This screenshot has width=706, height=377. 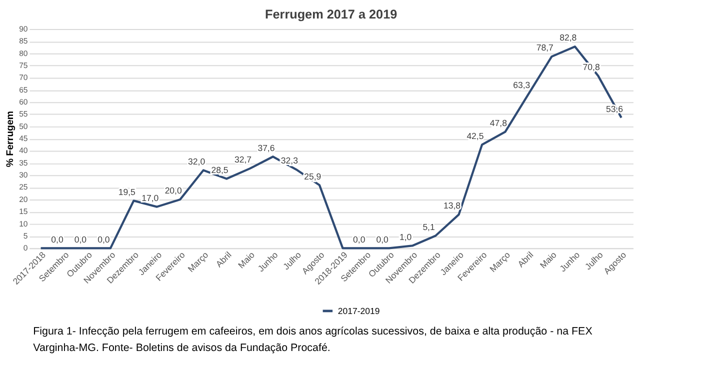 I want to click on y-tick-label: 90, so click(x=23, y=29).